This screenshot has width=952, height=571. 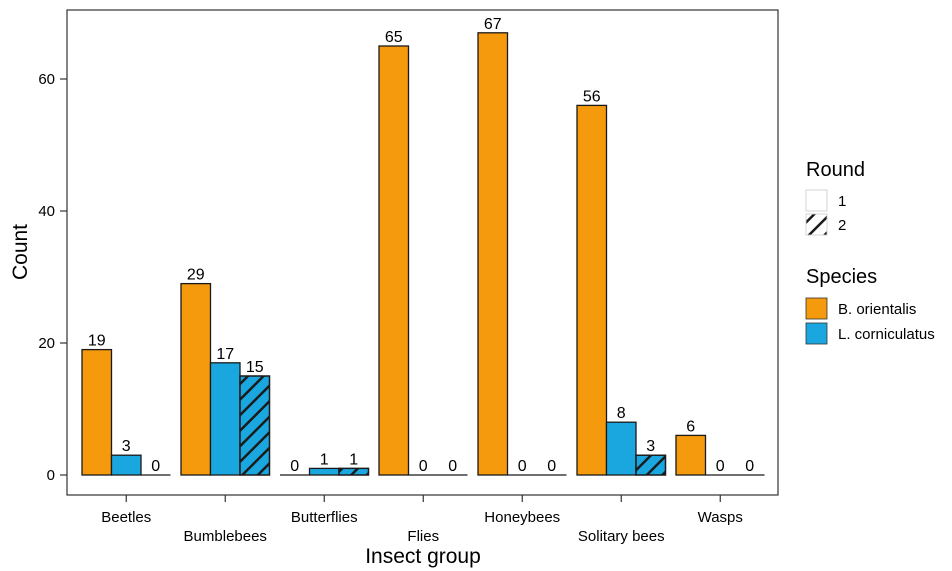 I want to click on legend-species-title: Species, so click(x=841, y=277).